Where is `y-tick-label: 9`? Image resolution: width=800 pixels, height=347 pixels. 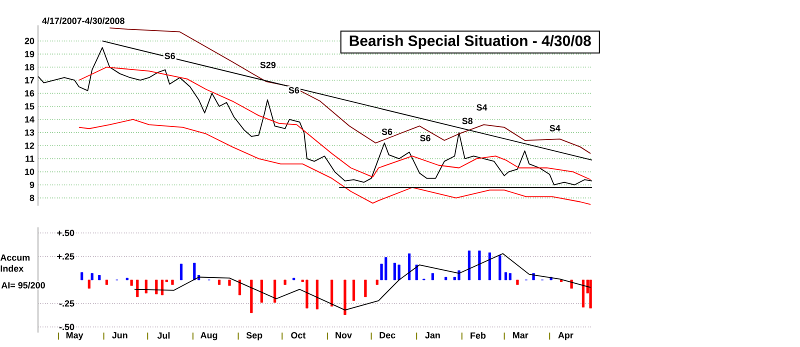
y-tick-label: 9 is located at coordinates (32, 185).